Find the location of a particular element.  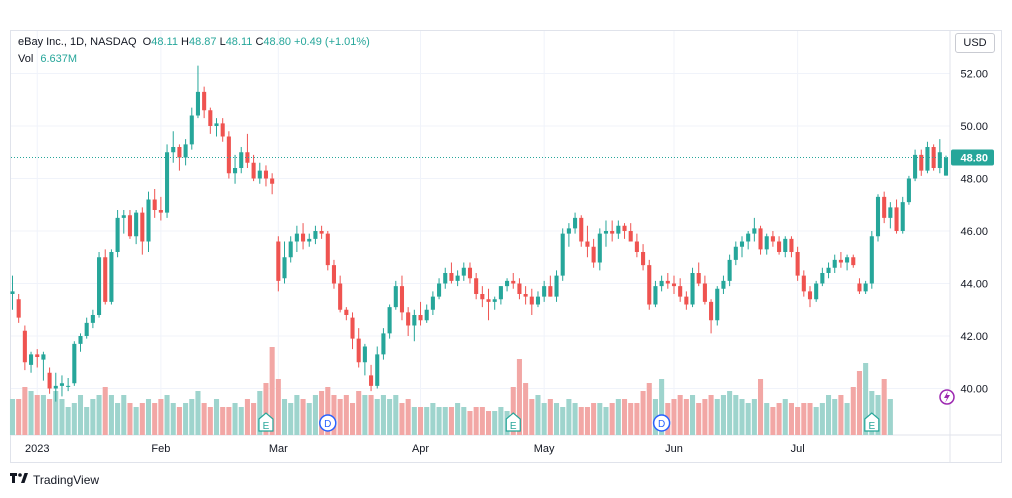

tradingview-branding: TradingView is located at coordinates (54, 479).